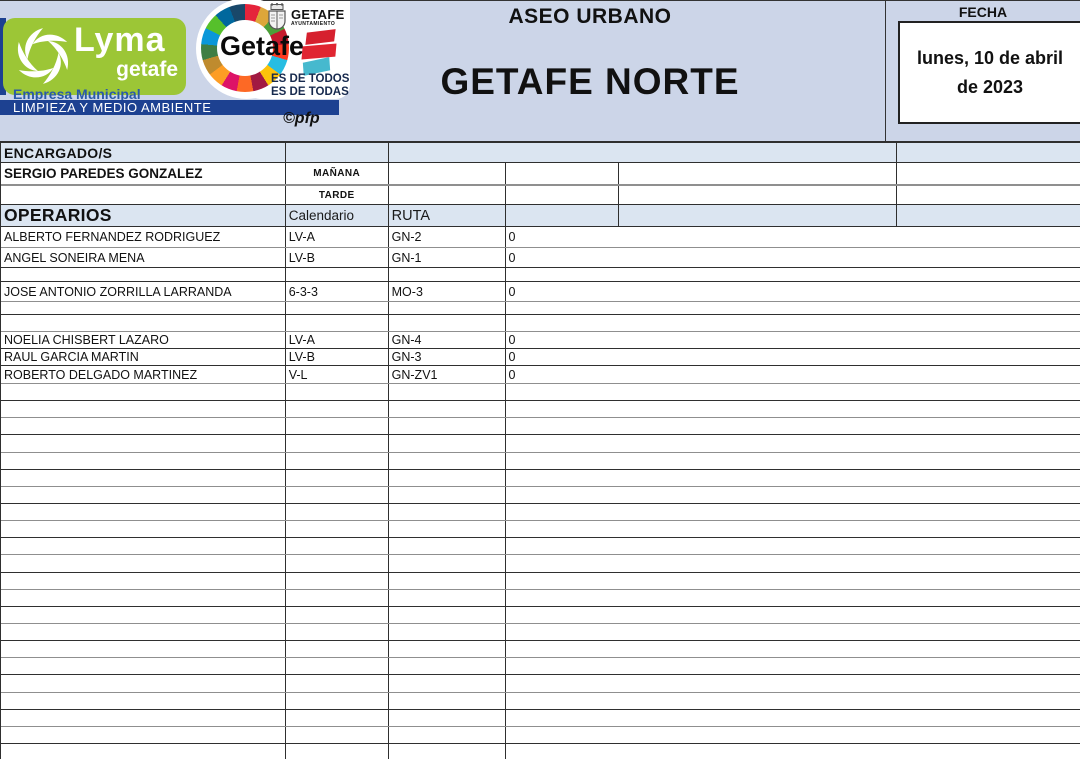  I want to click on getafe-coat-of-arms-icon, so click(277, 16).